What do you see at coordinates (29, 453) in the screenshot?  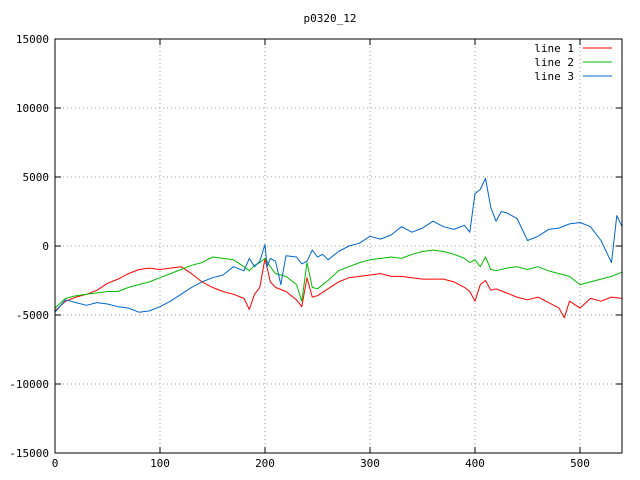 I see `y-tick-label: -15000` at bounding box center [29, 453].